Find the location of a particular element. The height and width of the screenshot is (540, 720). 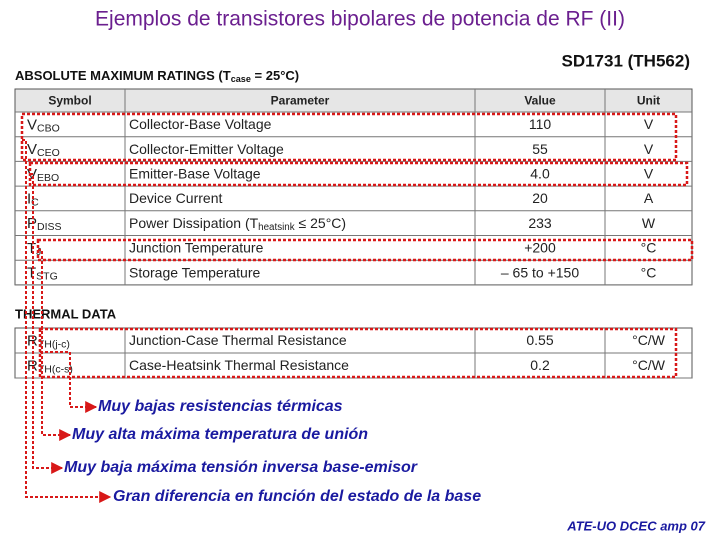

annotation: Muy bajas resistencias térmicas is located at coordinates (220, 406).